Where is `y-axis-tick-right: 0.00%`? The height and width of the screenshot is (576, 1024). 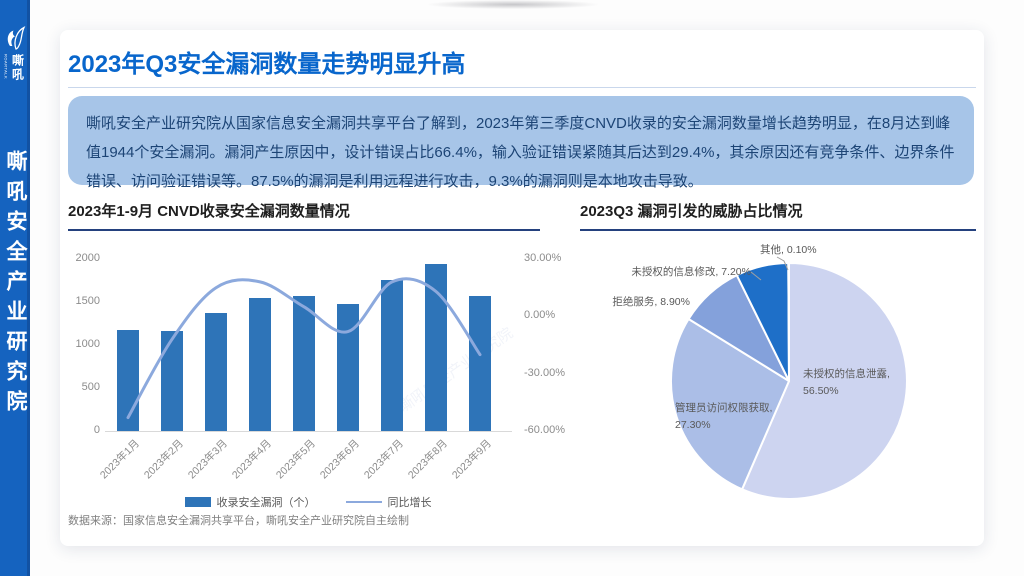
y-axis-tick-right: 0.00% is located at coordinates (540, 315).